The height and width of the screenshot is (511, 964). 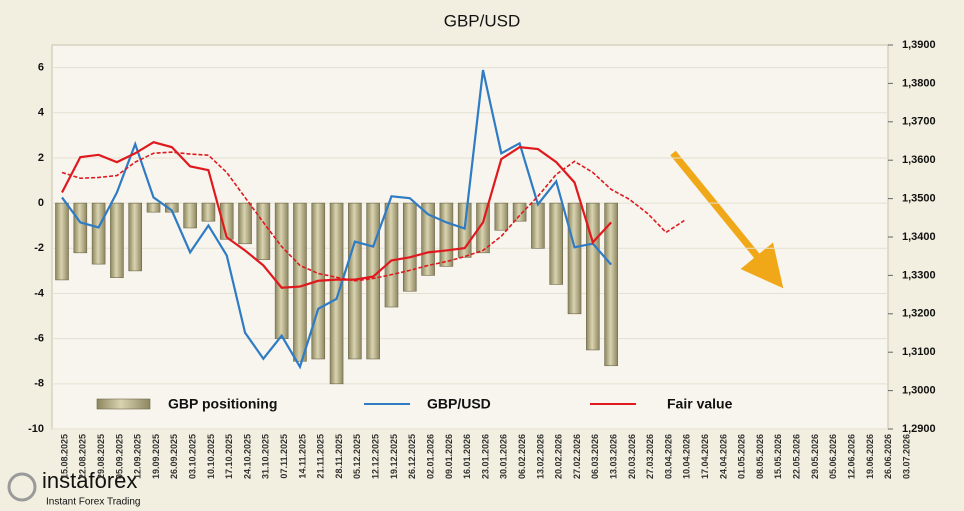 What do you see at coordinates (760, 456) in the screenshot?
I see `x-tick-label: 08.05.2026` at bounding box center [760, 456].